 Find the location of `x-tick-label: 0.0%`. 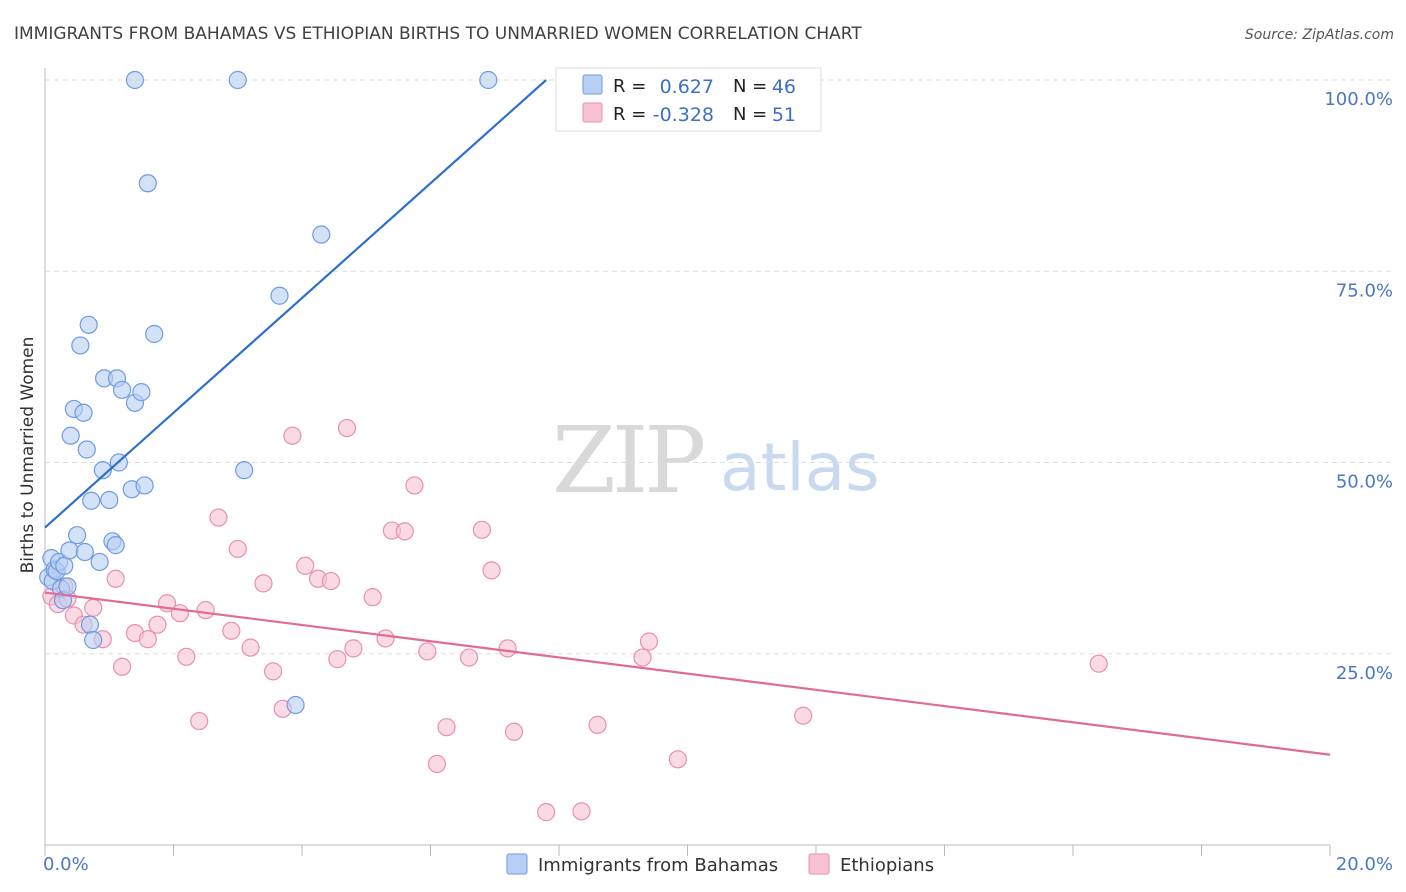

x-tick-label: 0.0% is located at coordinates (66, 864).